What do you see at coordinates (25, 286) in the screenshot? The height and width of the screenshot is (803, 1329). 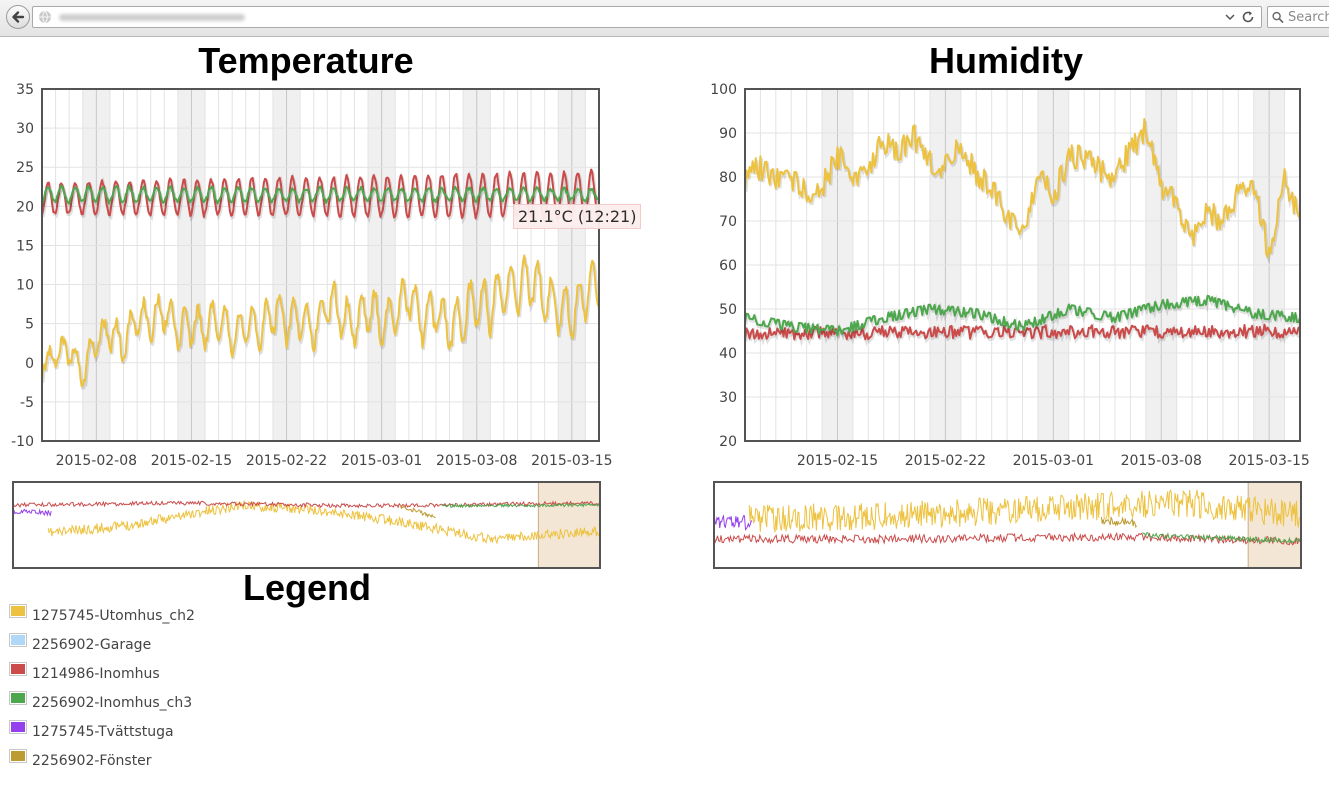 I see `y-tick-label: 10` at bounding box center [25, 286].